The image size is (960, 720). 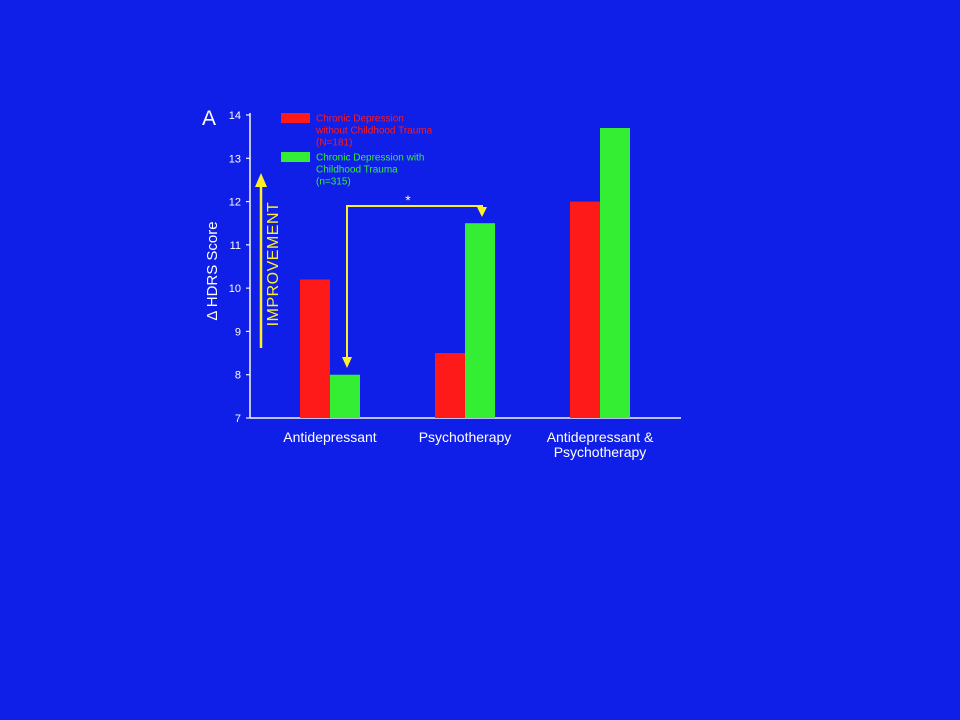 I want to click on y-tick-label: 13, so click(x=235, y=159).